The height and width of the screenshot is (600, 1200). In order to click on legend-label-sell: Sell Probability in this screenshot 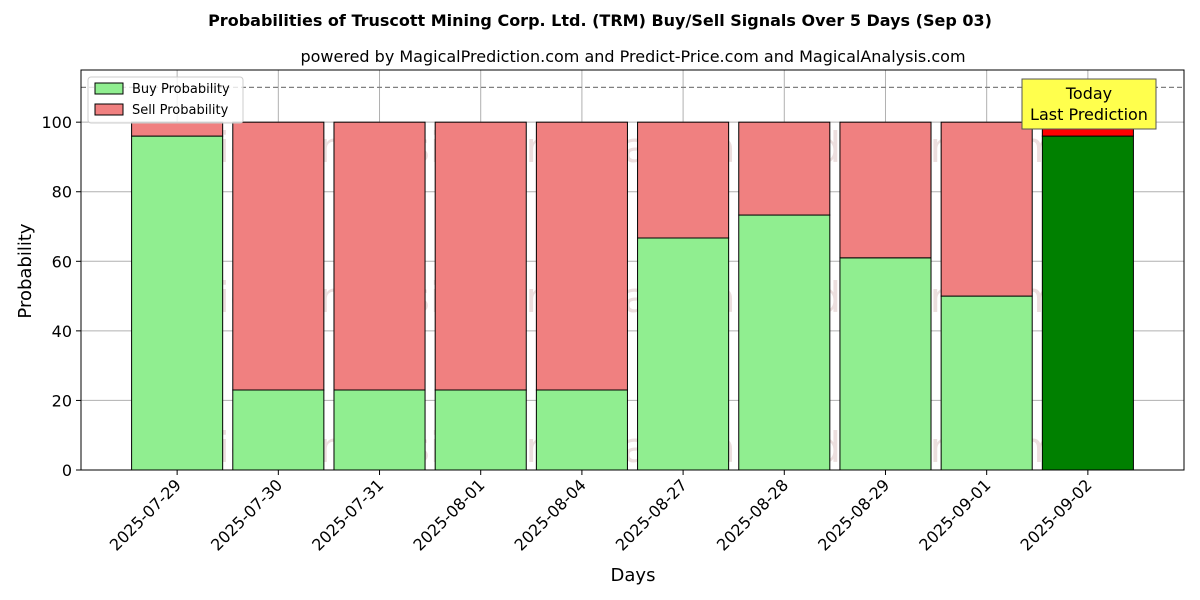, I will do `click(180, 110)`.